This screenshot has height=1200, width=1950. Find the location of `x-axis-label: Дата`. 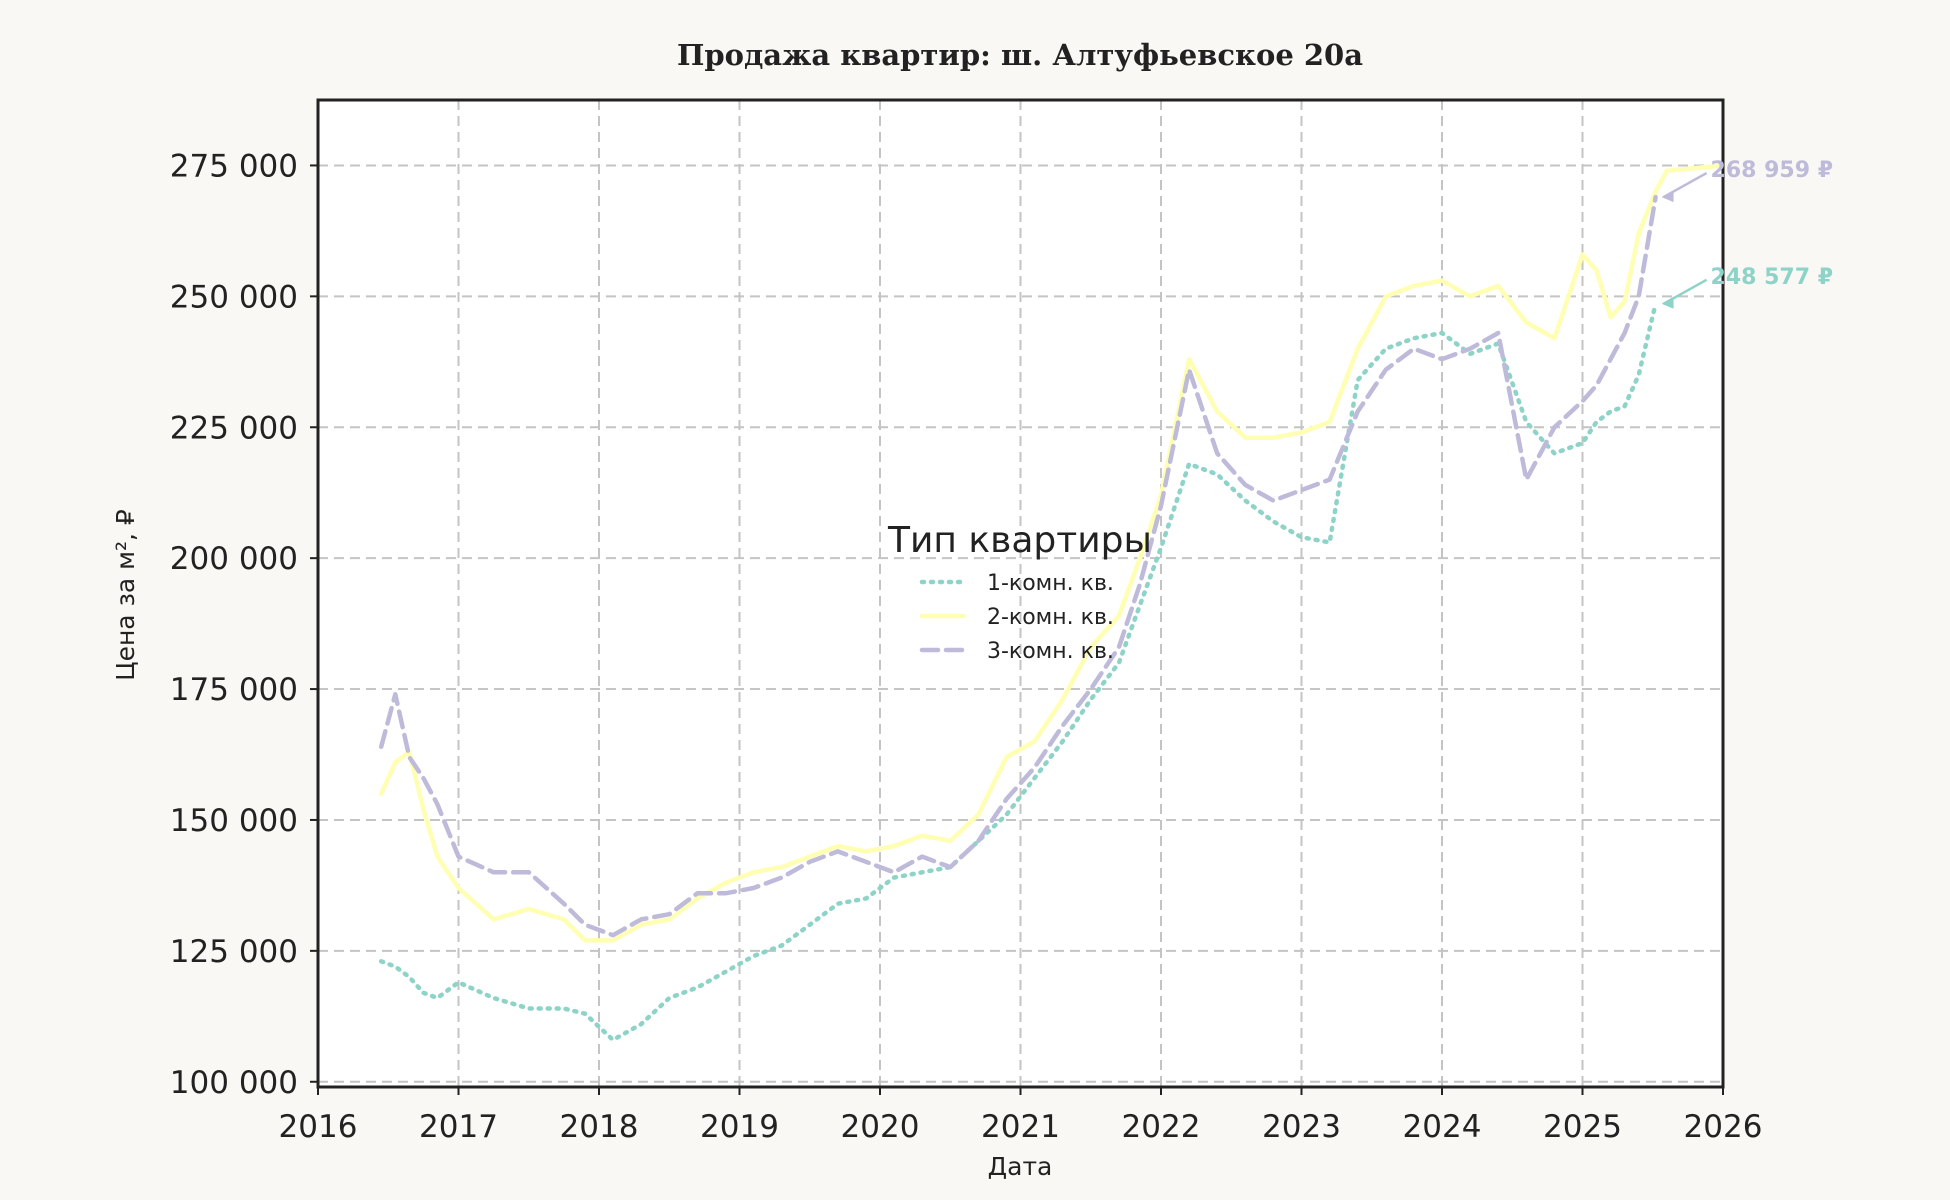

x-axis-label: Дата is located at coordinates (1020, 1166).